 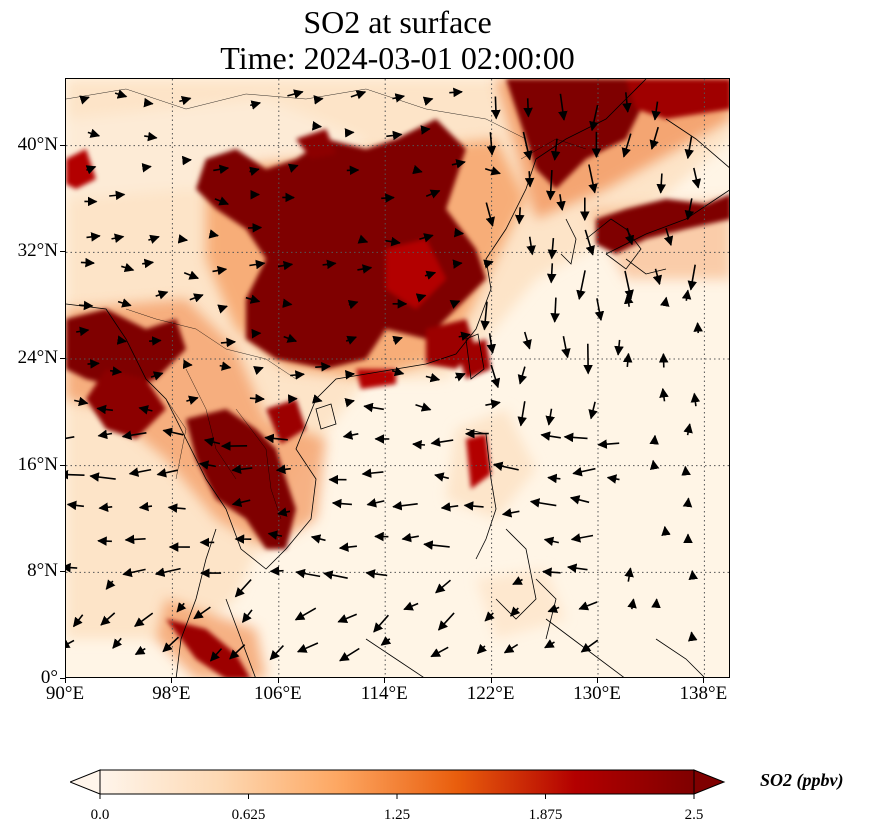 I want to click on colorbar-extend-high, so click(x=709, y=782).